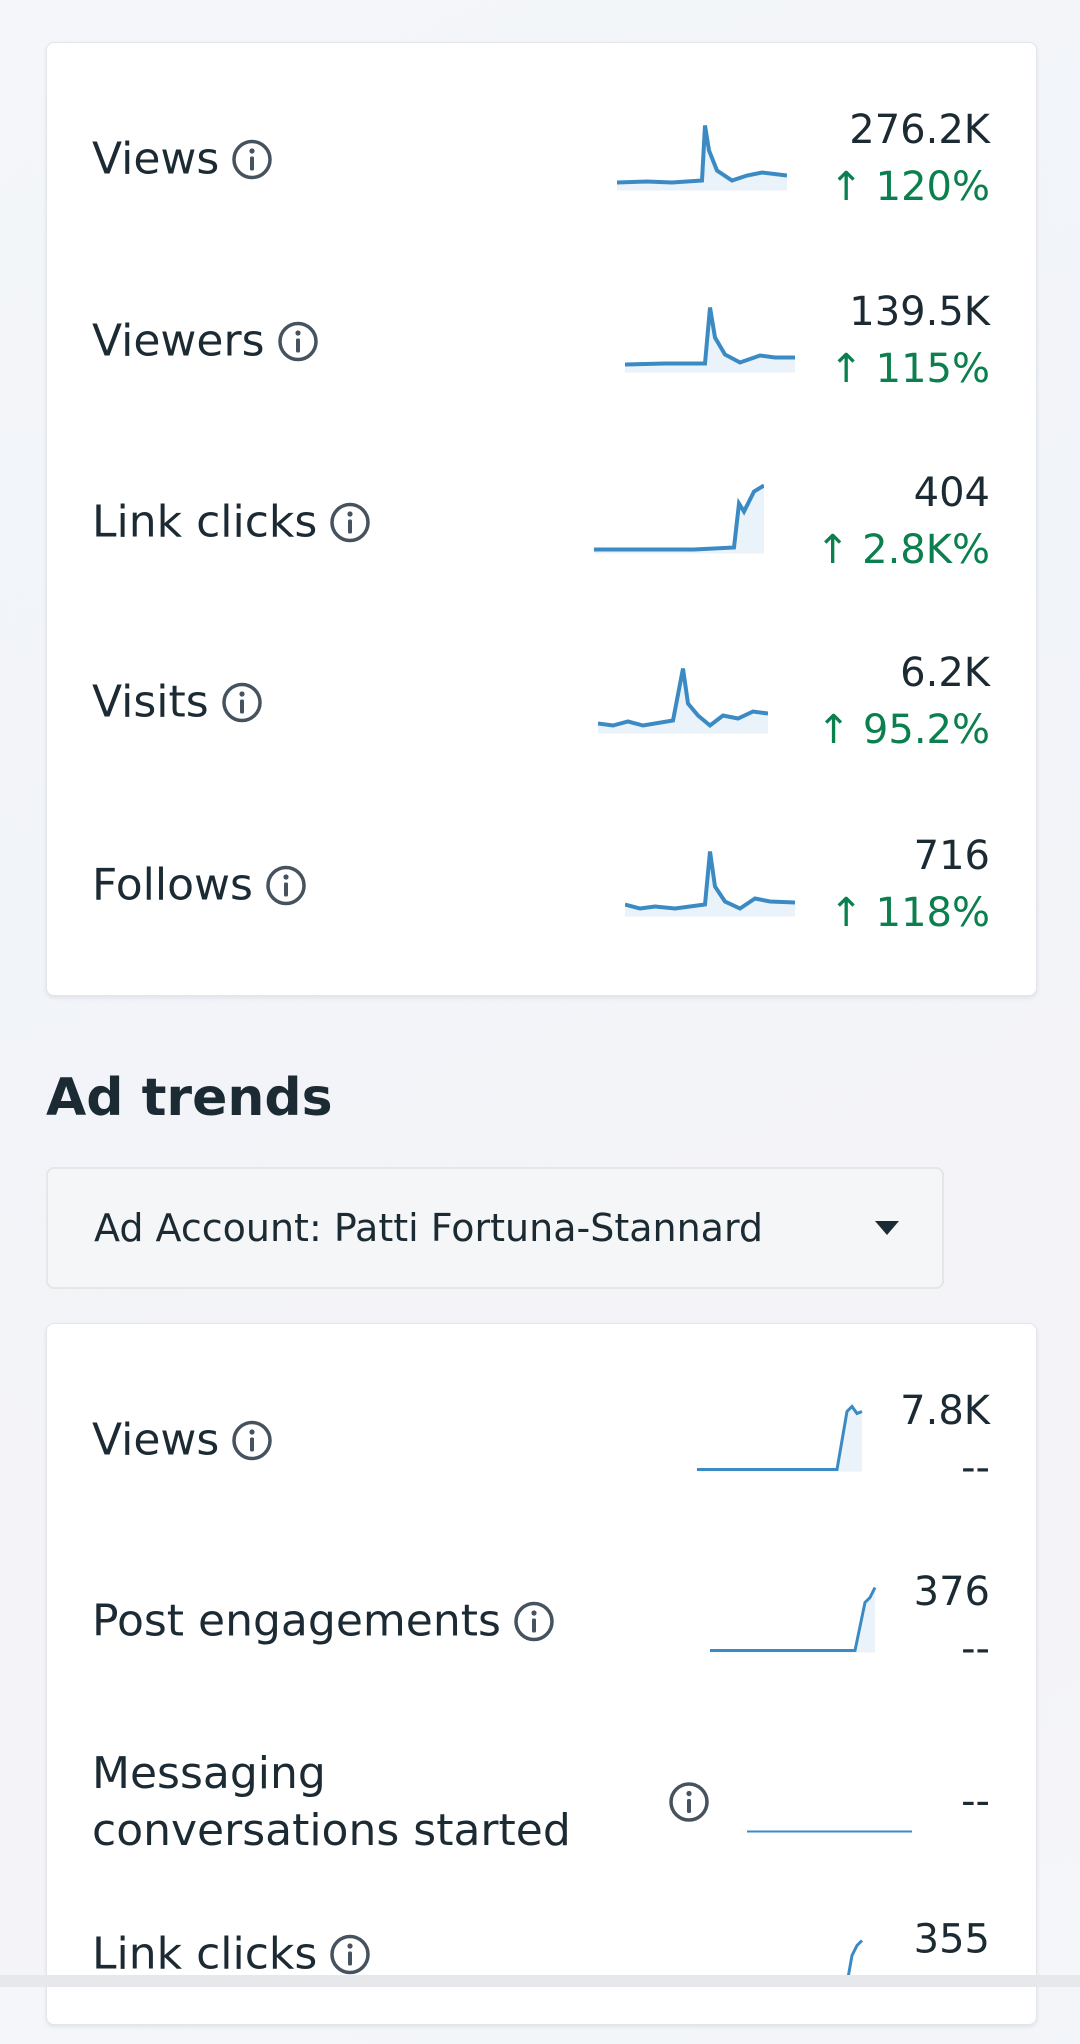  I want to click on metric-change: ↑ 120%, so click(909, 187).